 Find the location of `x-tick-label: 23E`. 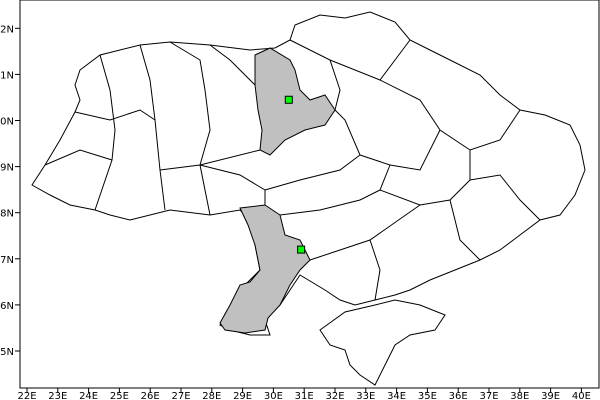

x-tick-label: 23E is located at coordinates (57, 395).